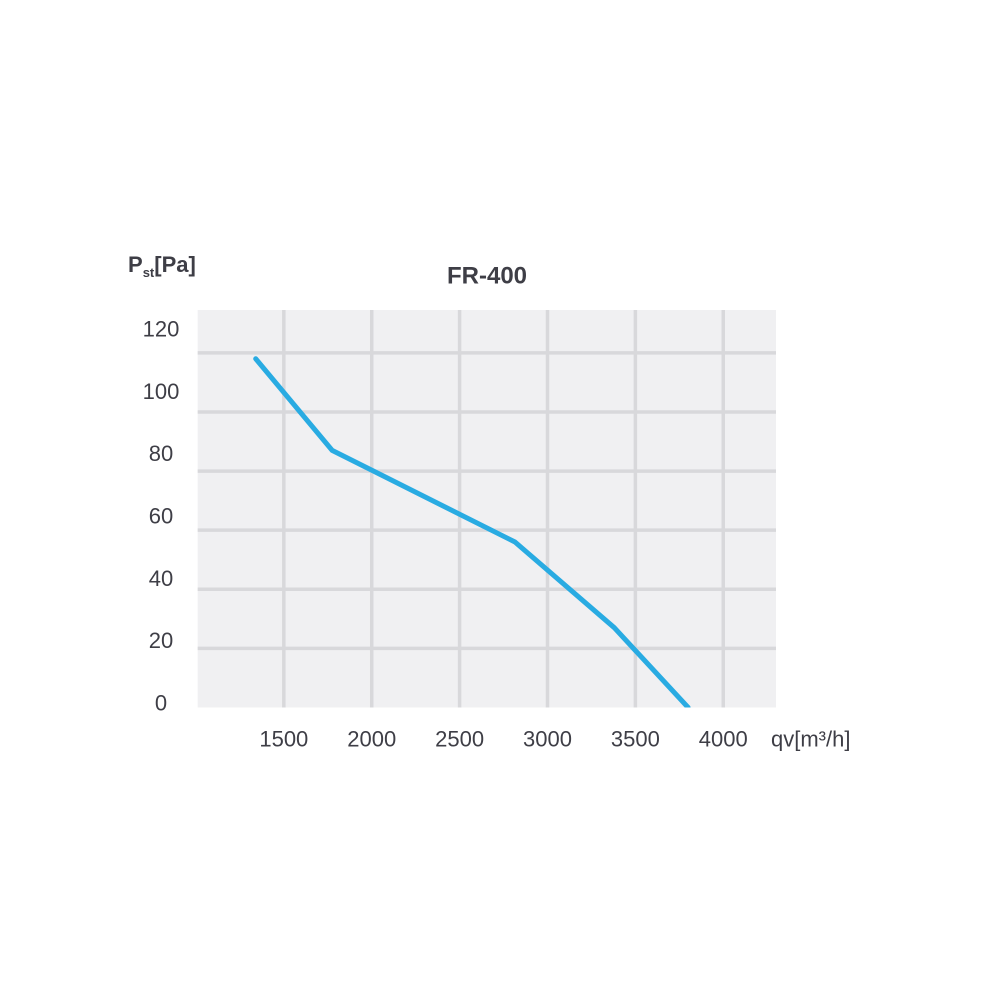 This screenshot has height=1000, width=1000. What do you see at coordinates (810, 739) in the screenshot?
I see `x-axis-title: qv[m³/h]` at bounding box center [810, 739].